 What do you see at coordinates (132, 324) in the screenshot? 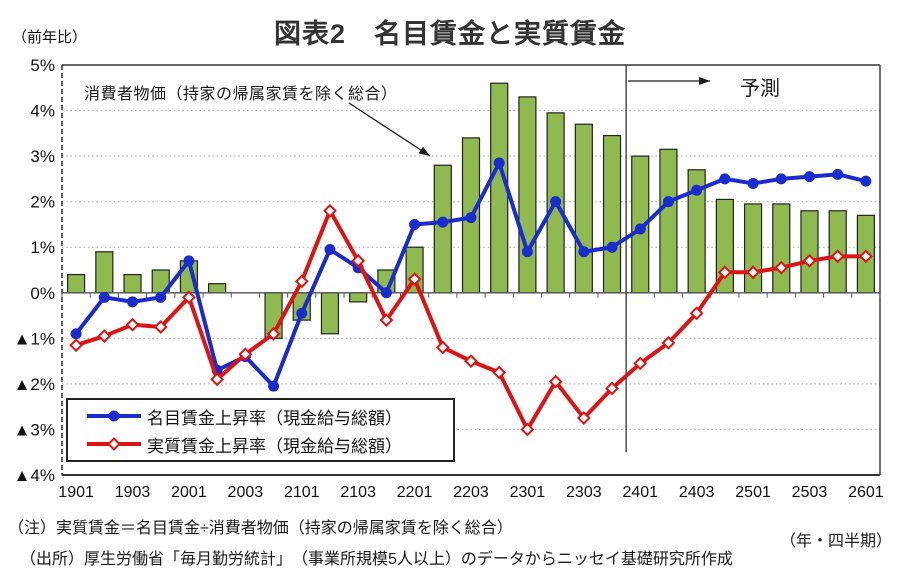
I see `real-point-1903` at bounding box center [132, 324].